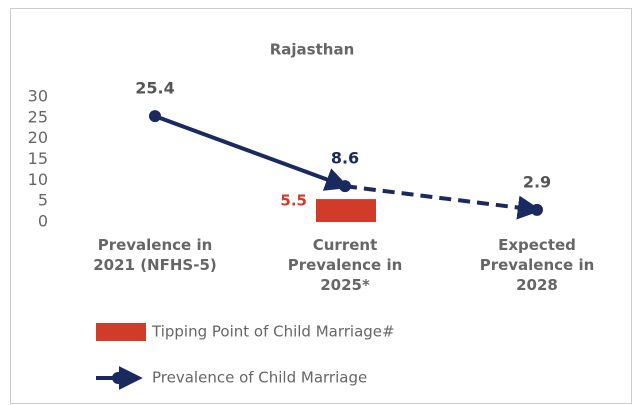  What do you see at coordinates (537, 285) in the screenshot?
I see `x-tick-label-line: 2028` at bounding box center [537, 285].